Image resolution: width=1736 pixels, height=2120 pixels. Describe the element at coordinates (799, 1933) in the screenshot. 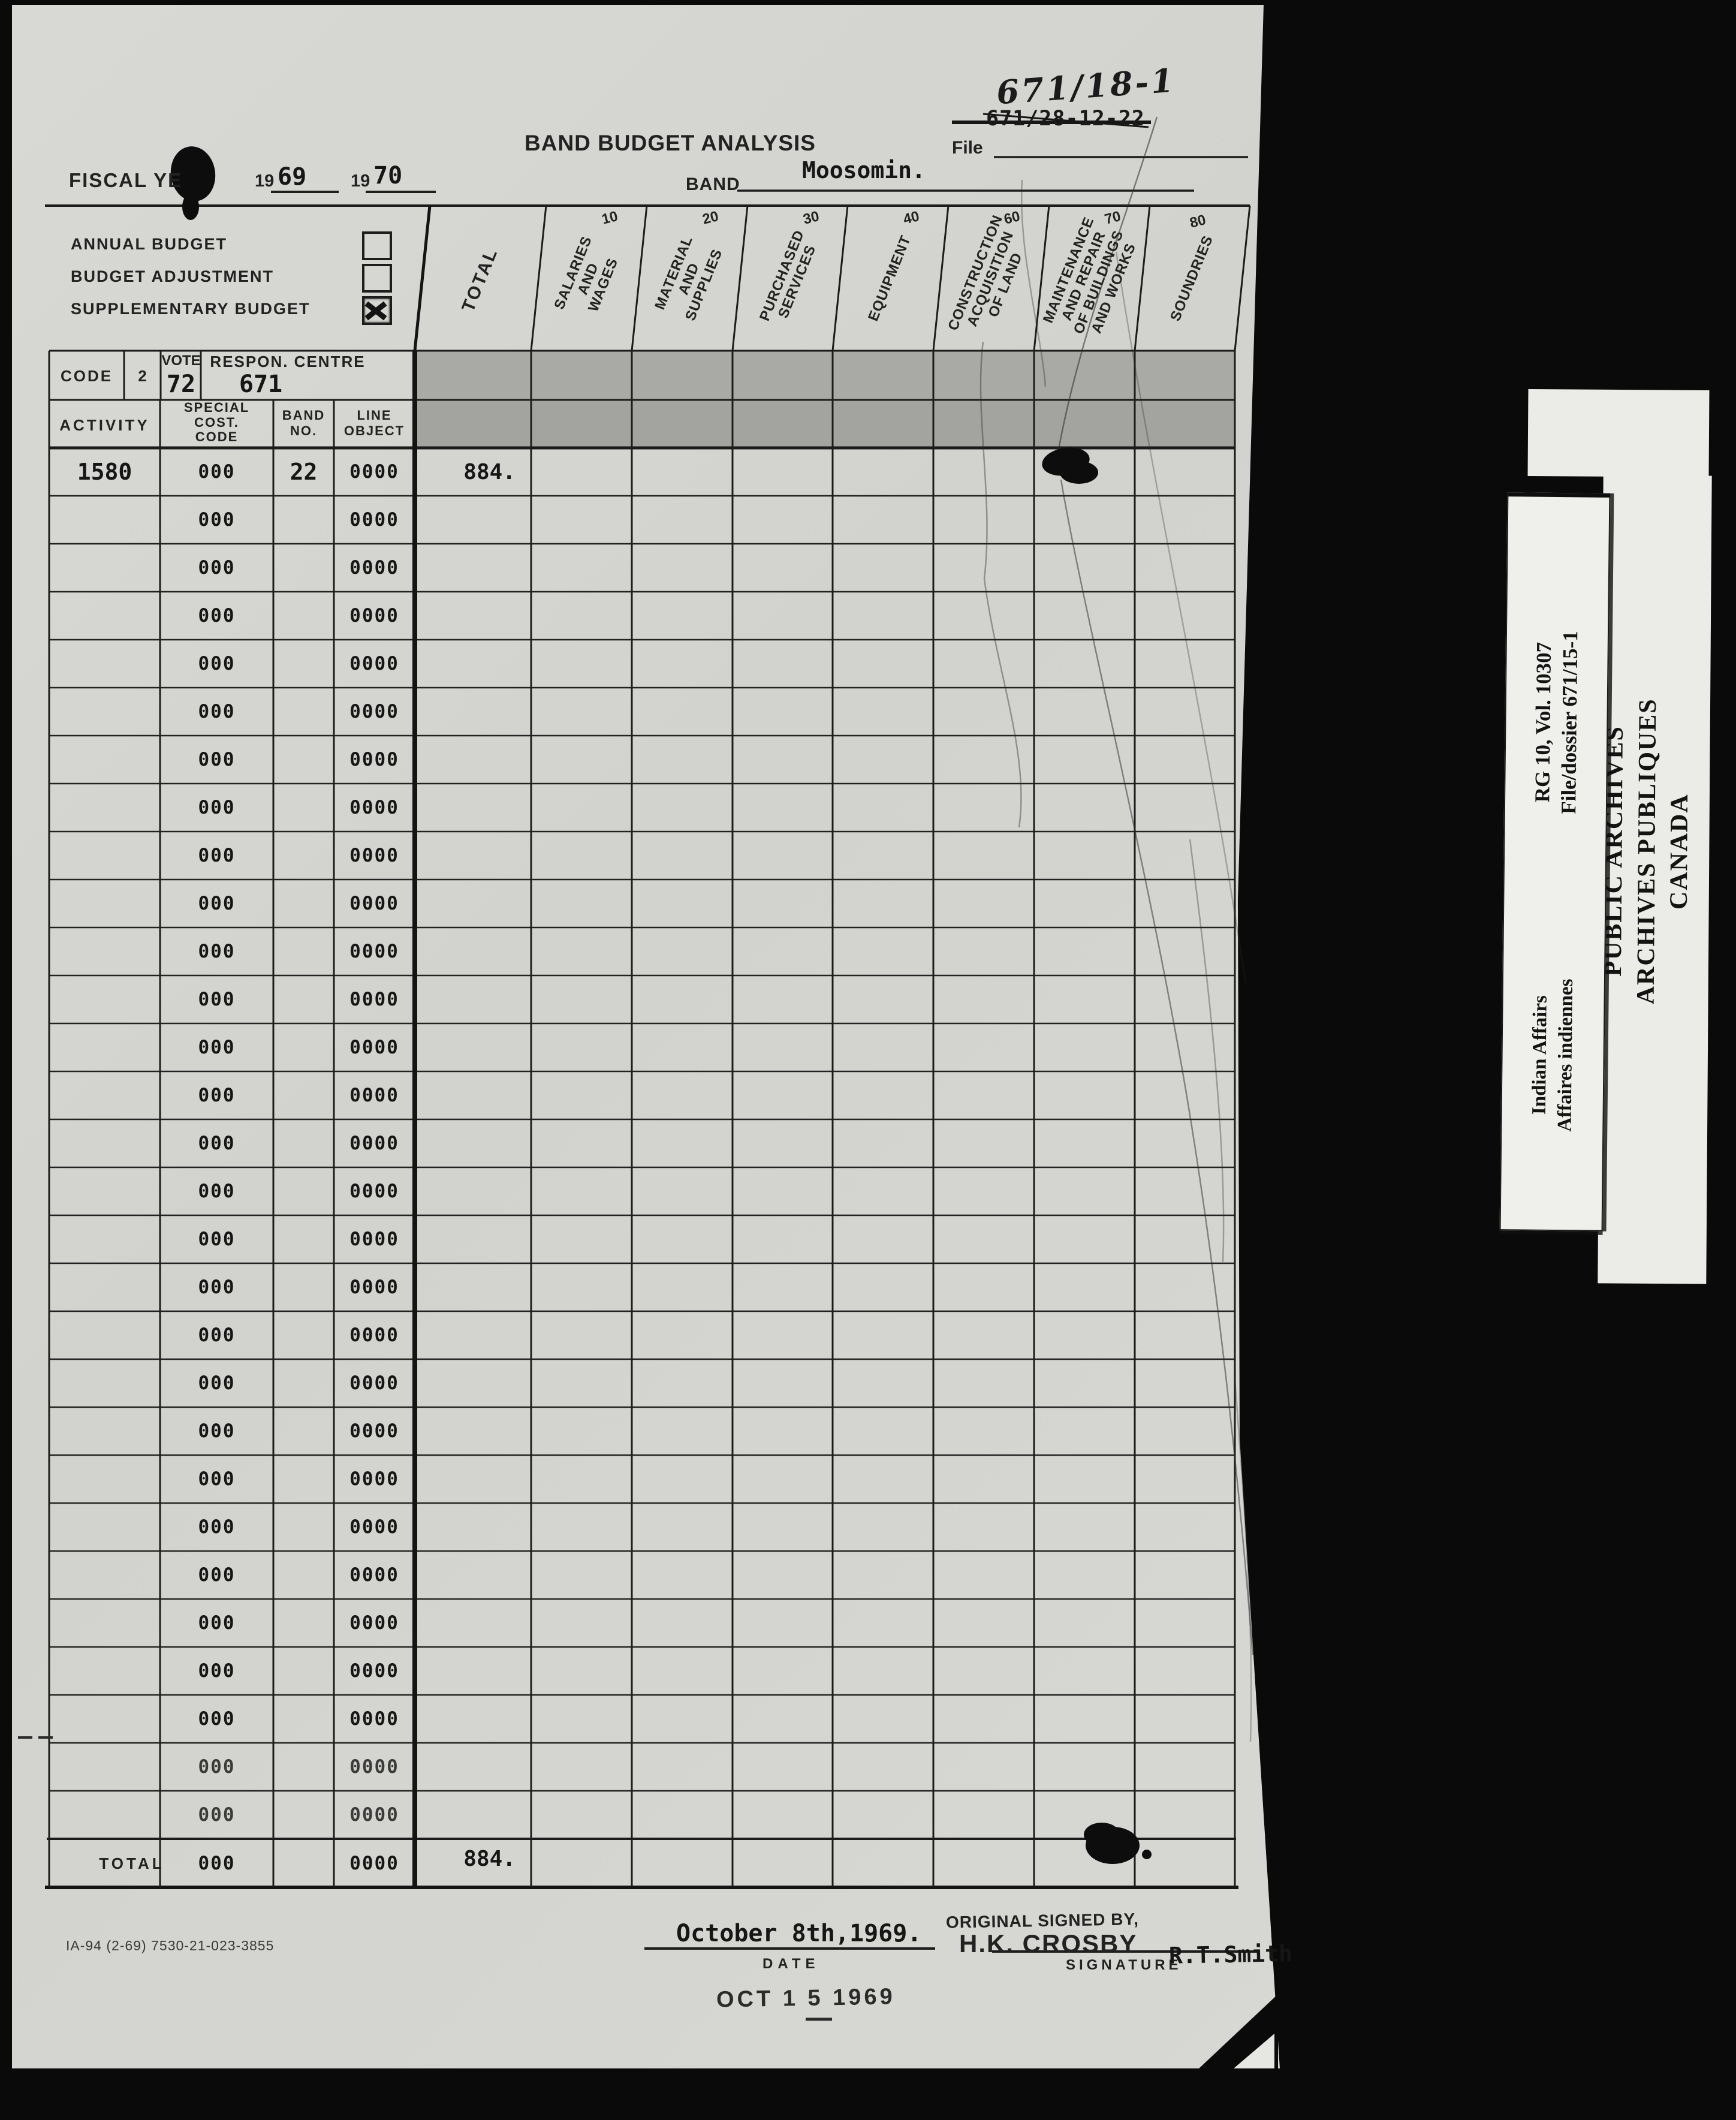

I see `date-value: October 8th,1969.` at that location.